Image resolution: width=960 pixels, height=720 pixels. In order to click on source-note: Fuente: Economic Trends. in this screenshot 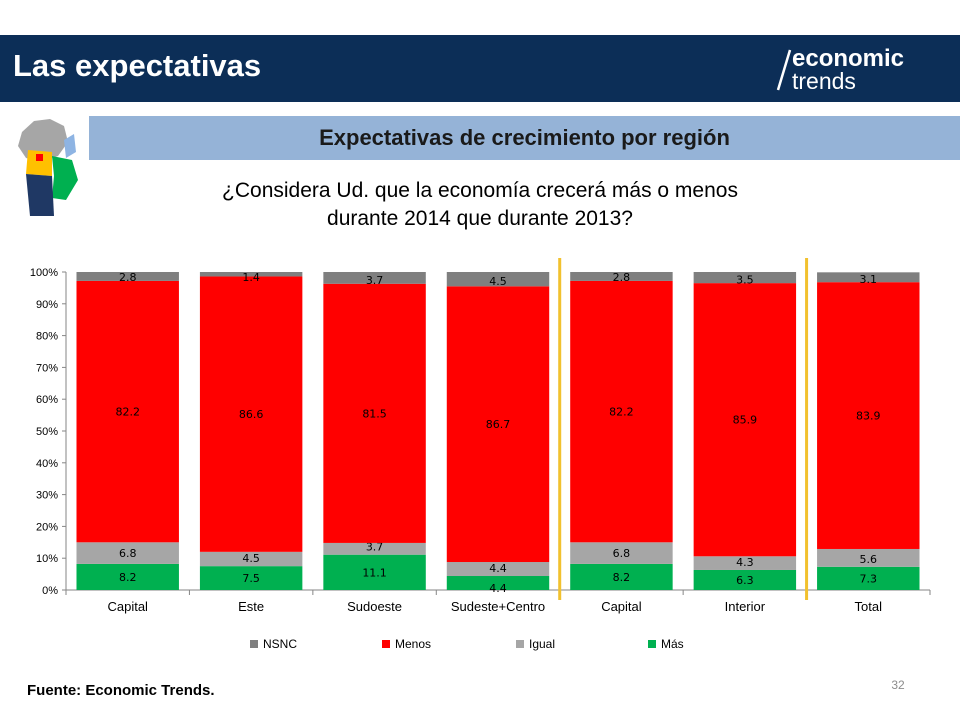, I will do `click(121, 690)`.